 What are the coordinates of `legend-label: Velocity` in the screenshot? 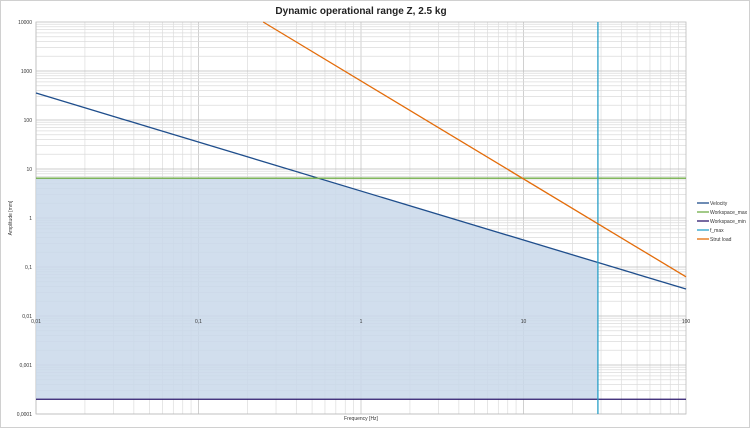 It's located at (719, 204).